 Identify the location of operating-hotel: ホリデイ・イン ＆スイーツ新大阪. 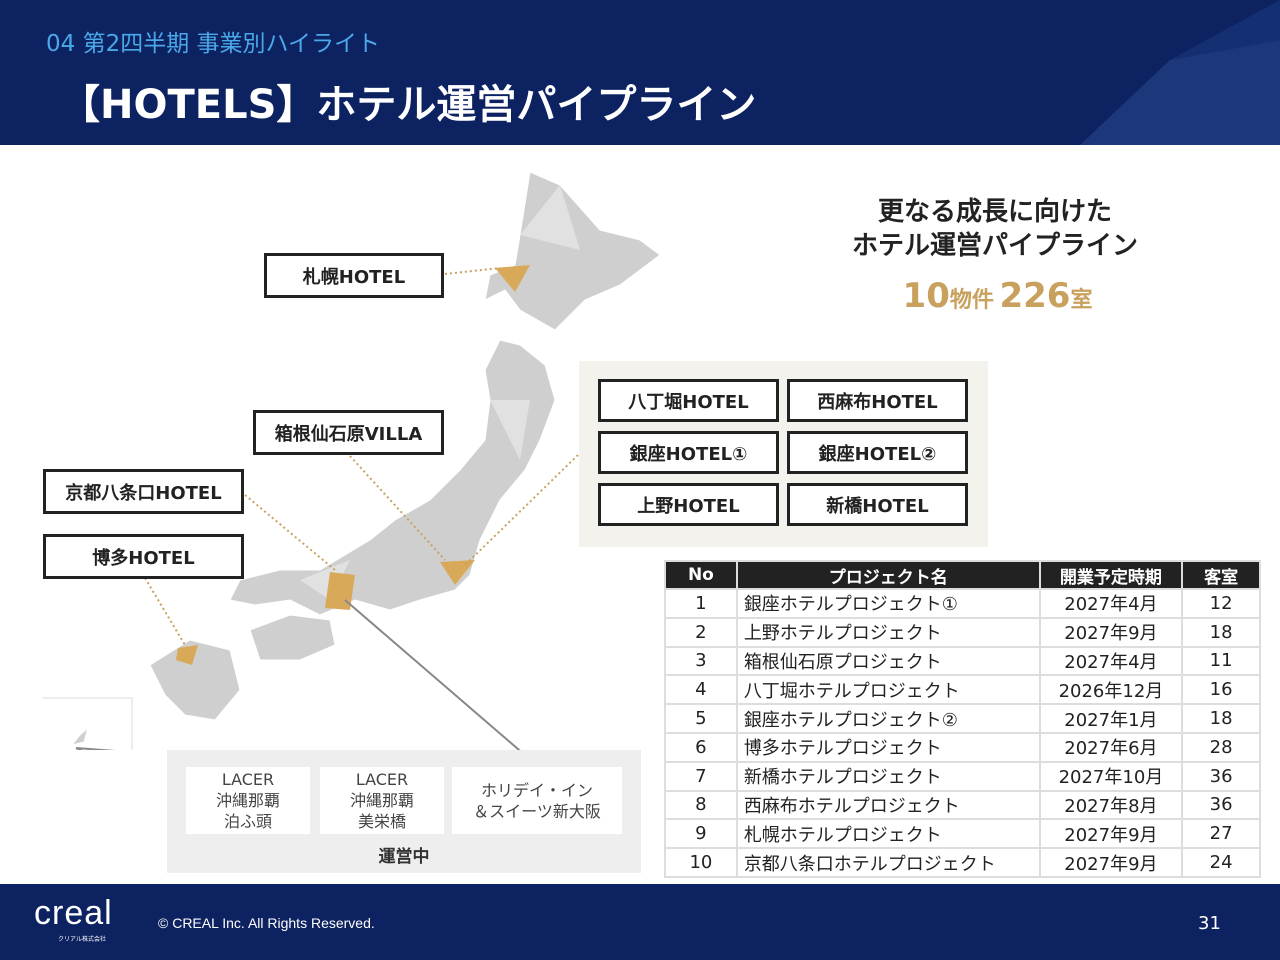
(537, 800).